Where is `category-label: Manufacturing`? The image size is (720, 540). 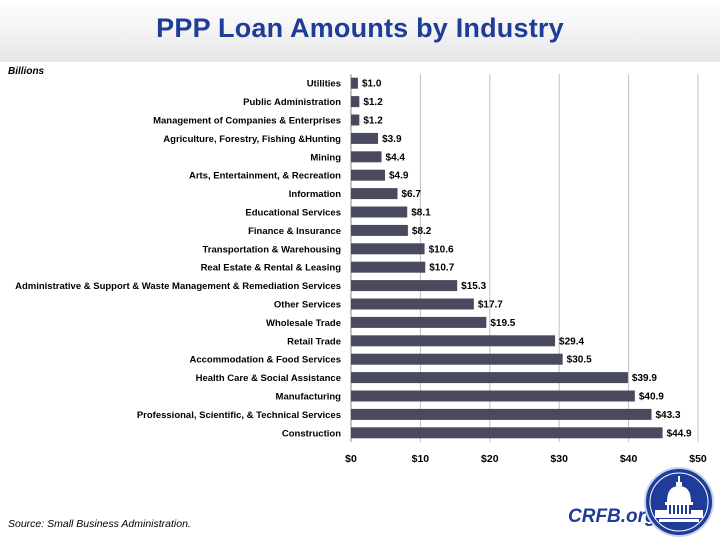 category-label: Manufacturing is located at coordinates (309, 397).